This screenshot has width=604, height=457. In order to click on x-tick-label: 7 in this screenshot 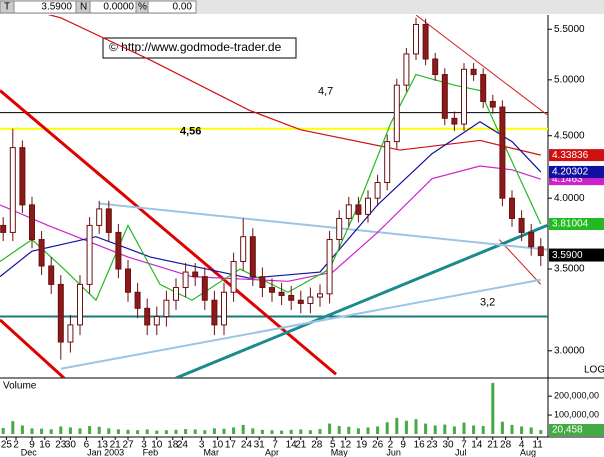, I will do `click(464, 445)`.